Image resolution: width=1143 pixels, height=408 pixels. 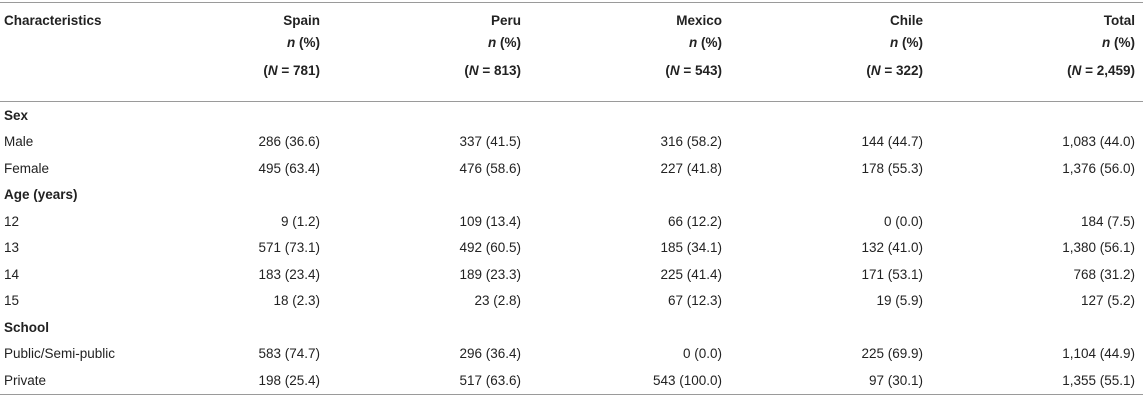 I want to click on cell-peru: 296 (36.4), so click(x=490, y=354).